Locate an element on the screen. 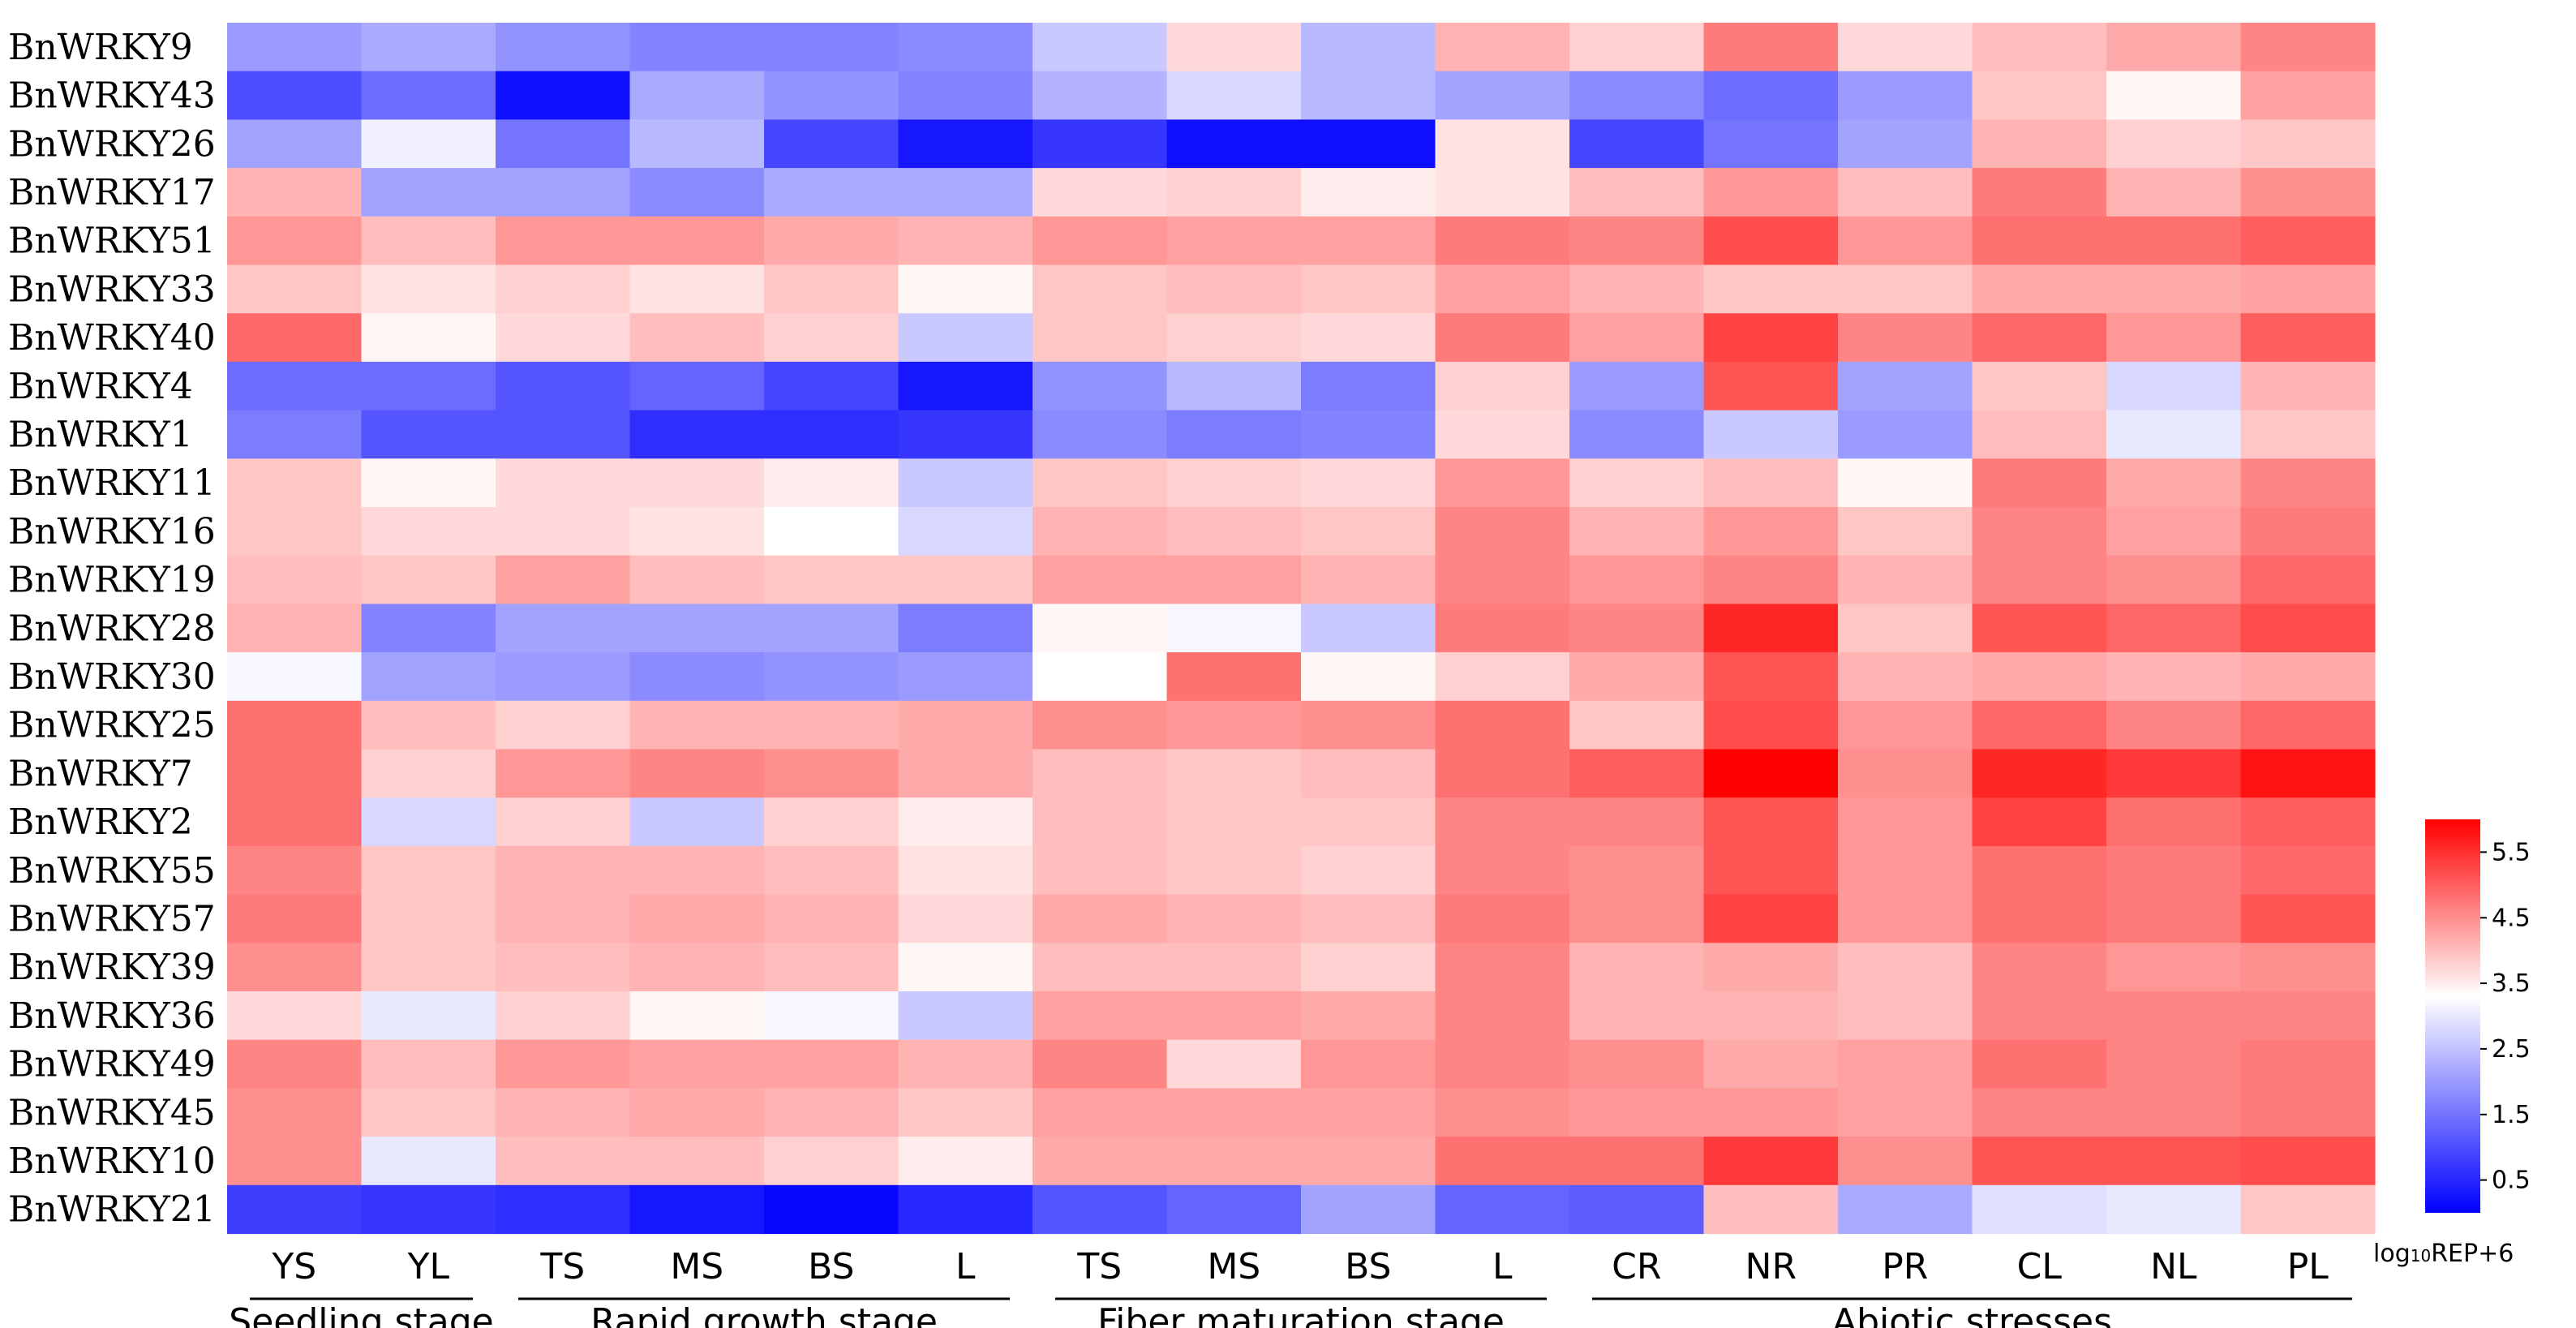 Image resolution: width=2576 pixels, height=1328 pixels. color-scale-tick-label: 5.5 is located at coordinates (2511, 852).